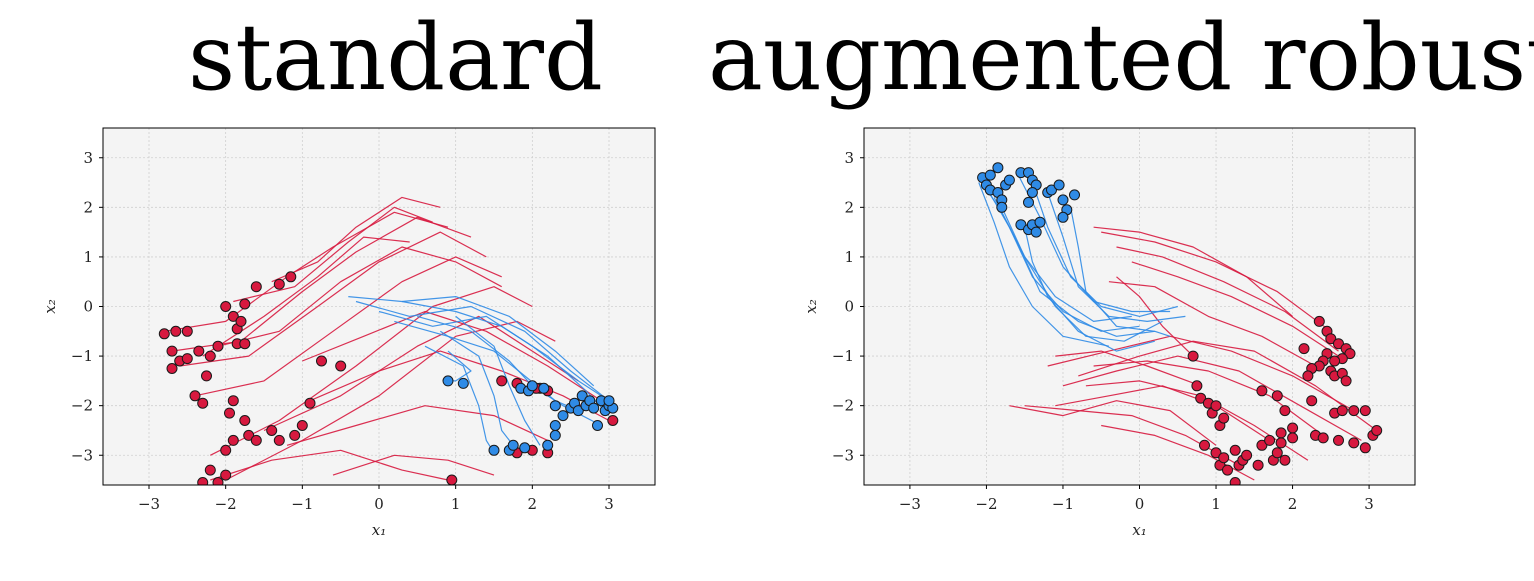  I want to click on chart-title-standard: standard, so click(395, 57).